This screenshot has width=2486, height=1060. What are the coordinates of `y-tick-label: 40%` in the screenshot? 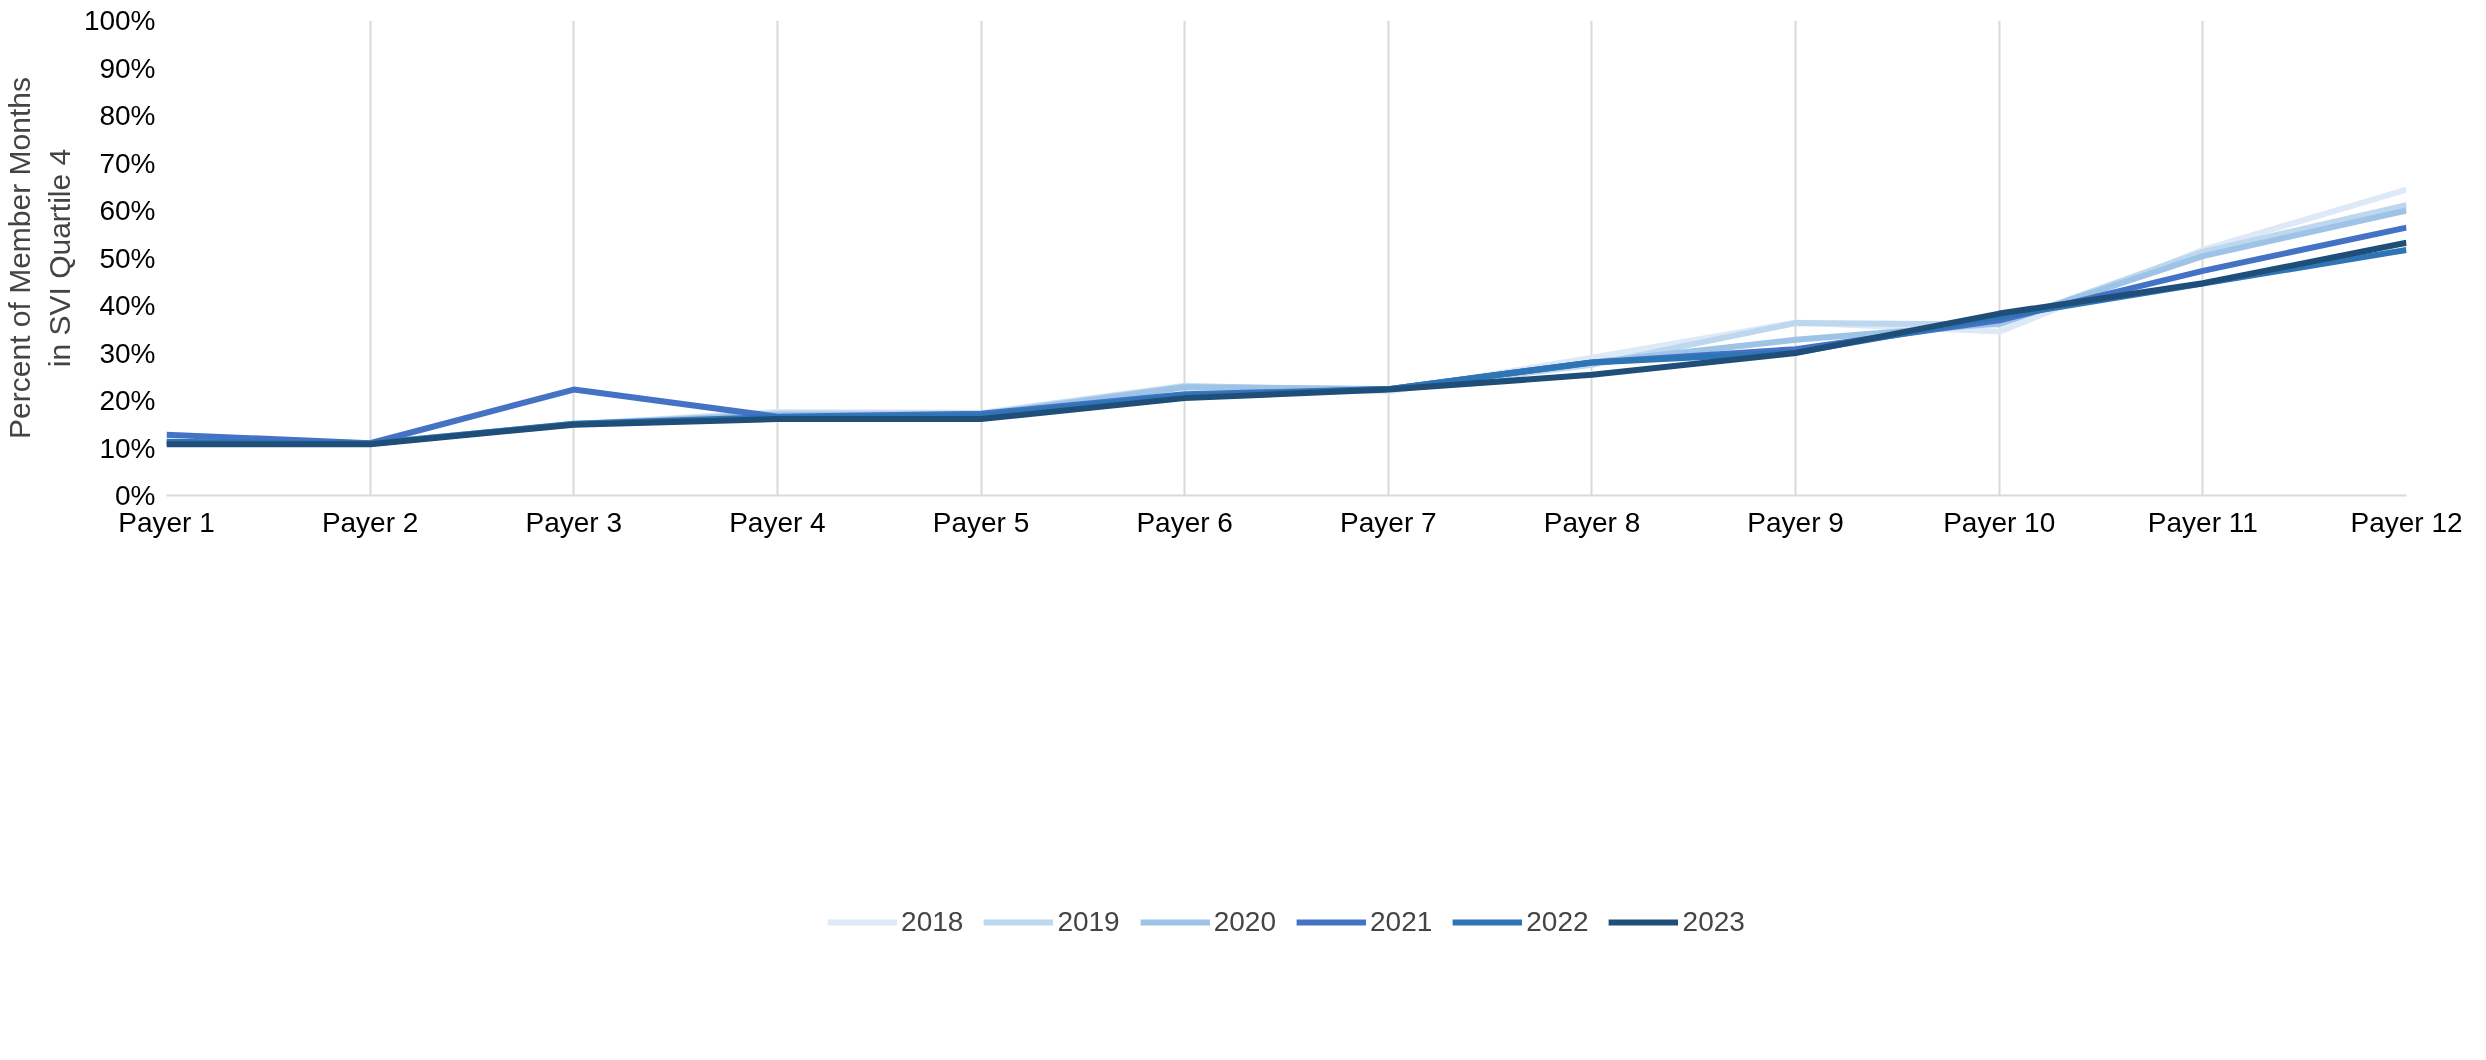 It's located at (127, 305).